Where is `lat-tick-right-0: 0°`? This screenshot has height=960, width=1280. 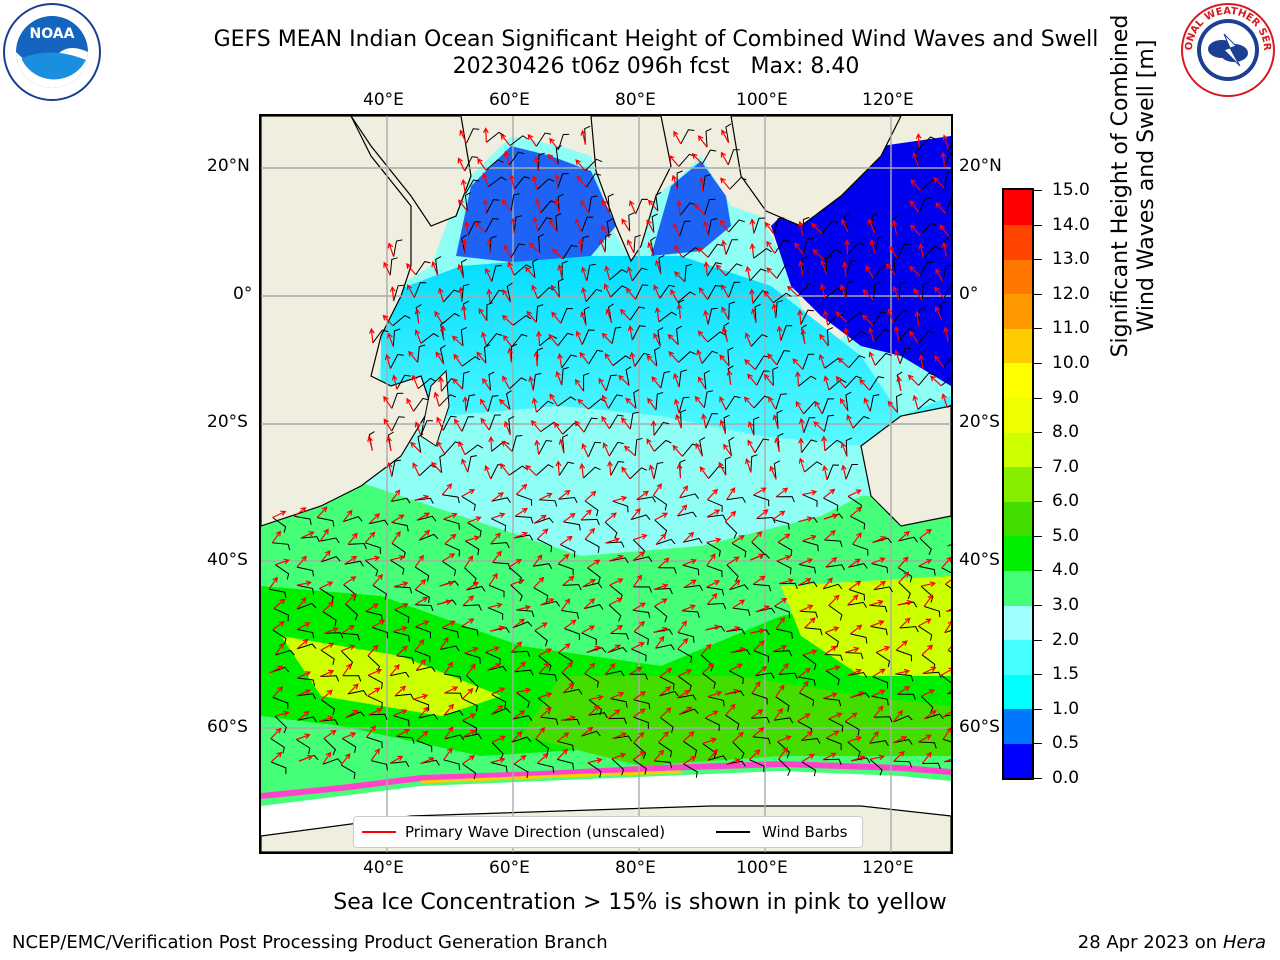
lat-tick-right-0: 0° is located at coordinates (969, 294).